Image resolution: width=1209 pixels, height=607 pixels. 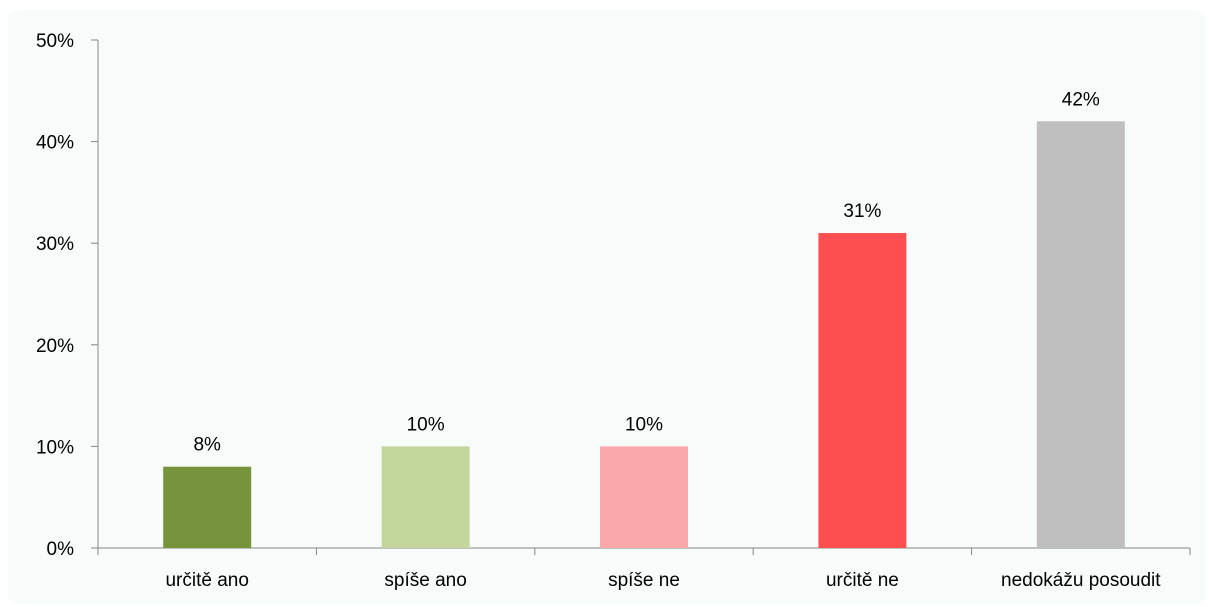 What do you see at coordinates (55, 41) in the screenshot?
I see `y-tick-label: 50%` at bounding box center [55, 41].